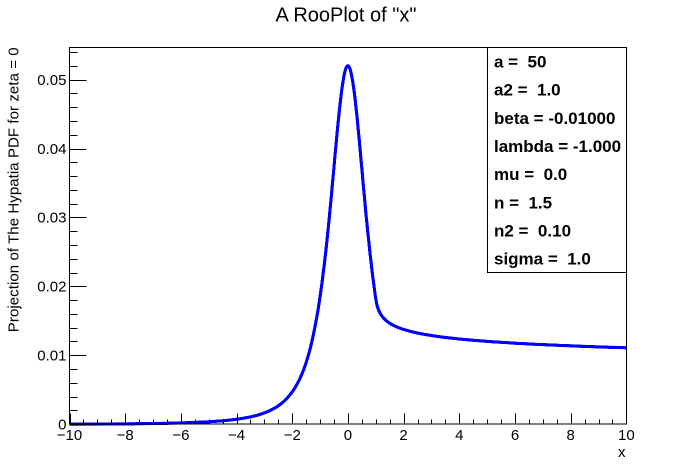 This screenshot has height=472, width=696. Describe the element at coordinates (523, 202) in the screenshot. I see `svg-text: n = 1.5` at that location.